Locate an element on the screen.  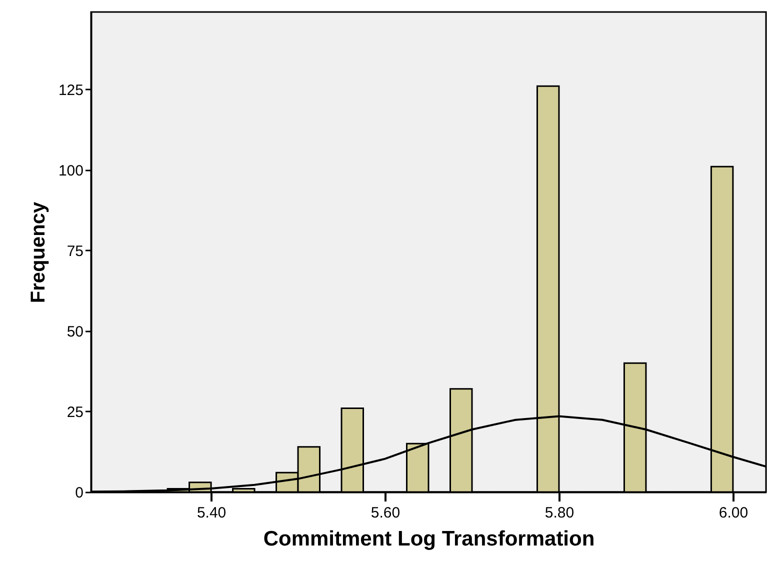
y-tick-label: 25 is located at coordinates (75, 412).